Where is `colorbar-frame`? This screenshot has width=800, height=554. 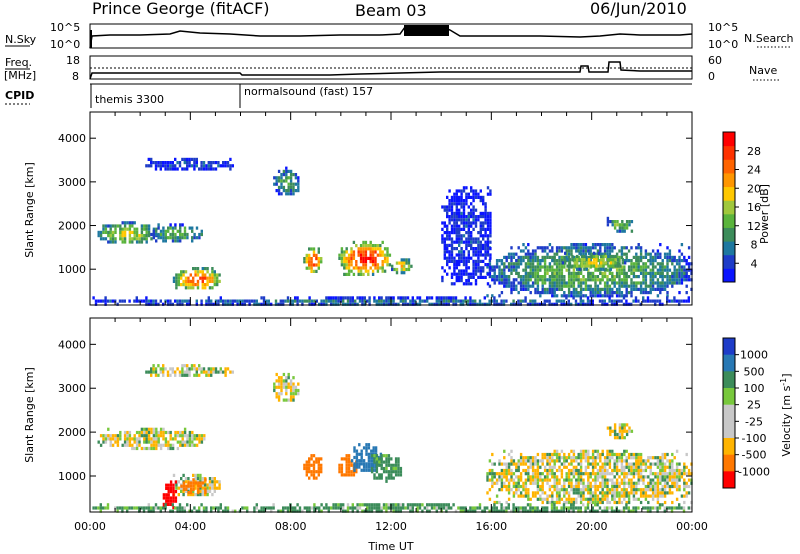
colorbar-frame is located at coordinates (729, 413).